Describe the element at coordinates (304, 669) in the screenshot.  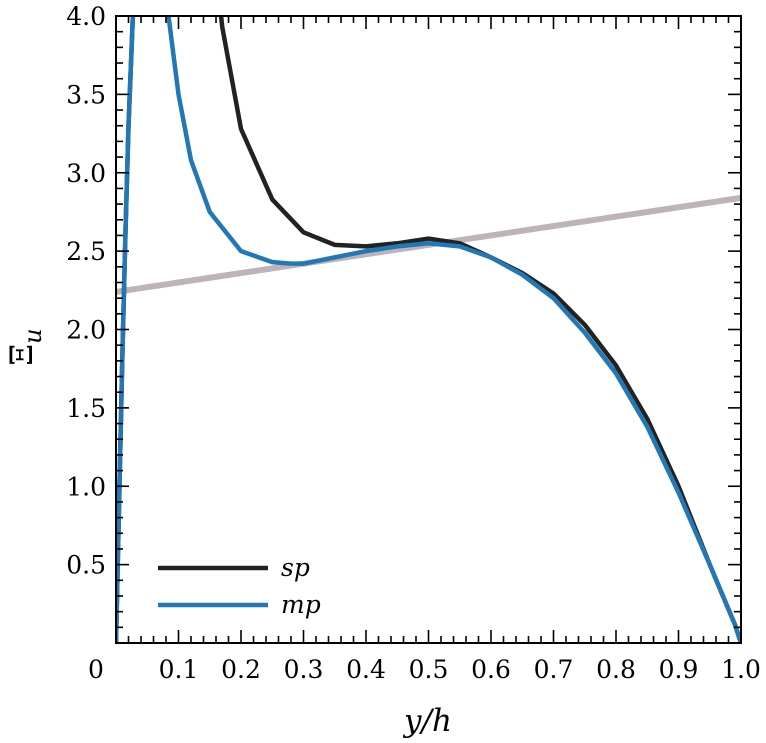
I see `x-tick-label: 0.3` at that location.